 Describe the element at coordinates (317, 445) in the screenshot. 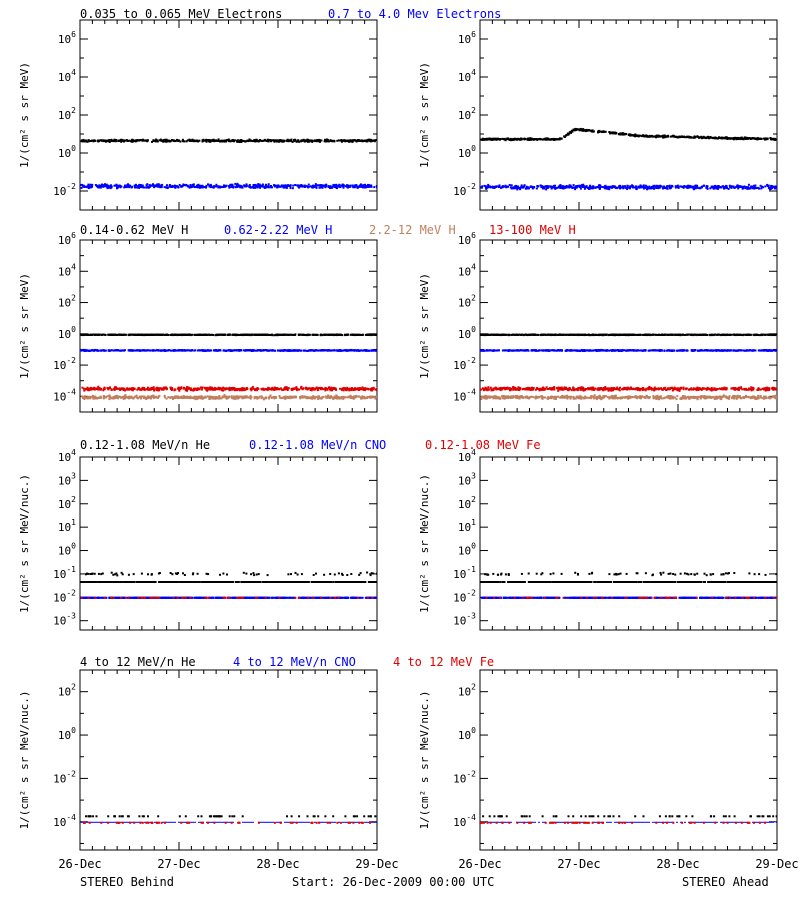

I see `legend-entry: 0.12-1.08 MeV/n CNO` at that location.